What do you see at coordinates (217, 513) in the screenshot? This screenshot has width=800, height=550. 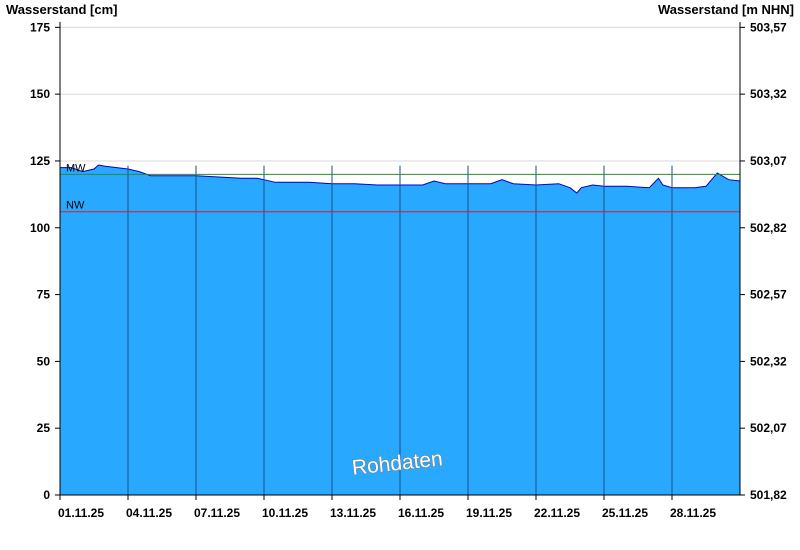 I see `x-tick-label: 07.11.25` at bounding box center [217, 513].